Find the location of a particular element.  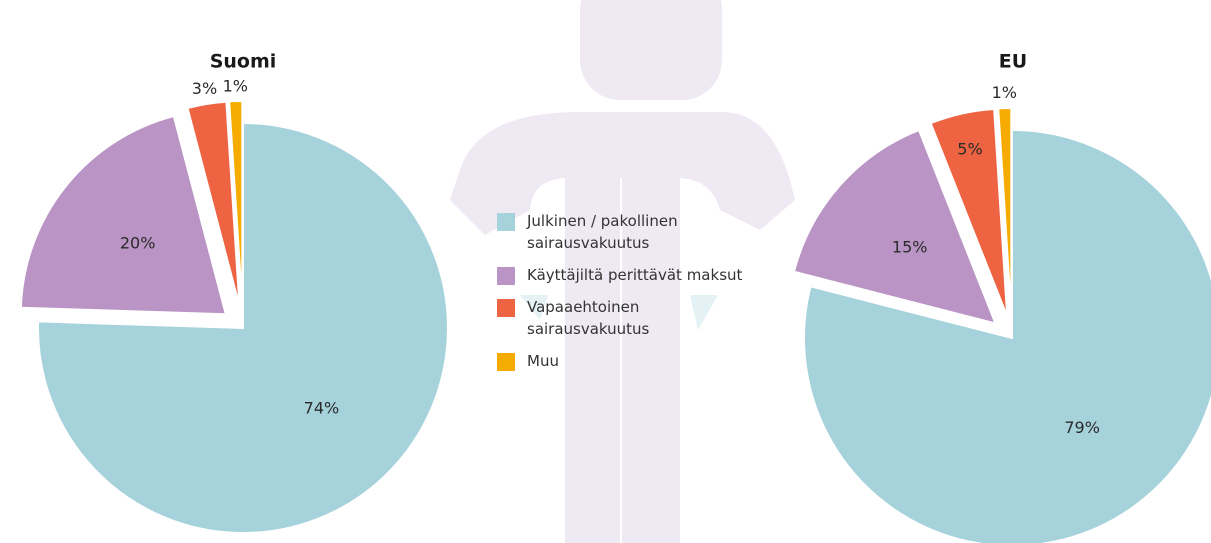

data-label: 74% is located at coordinates (322, 407).